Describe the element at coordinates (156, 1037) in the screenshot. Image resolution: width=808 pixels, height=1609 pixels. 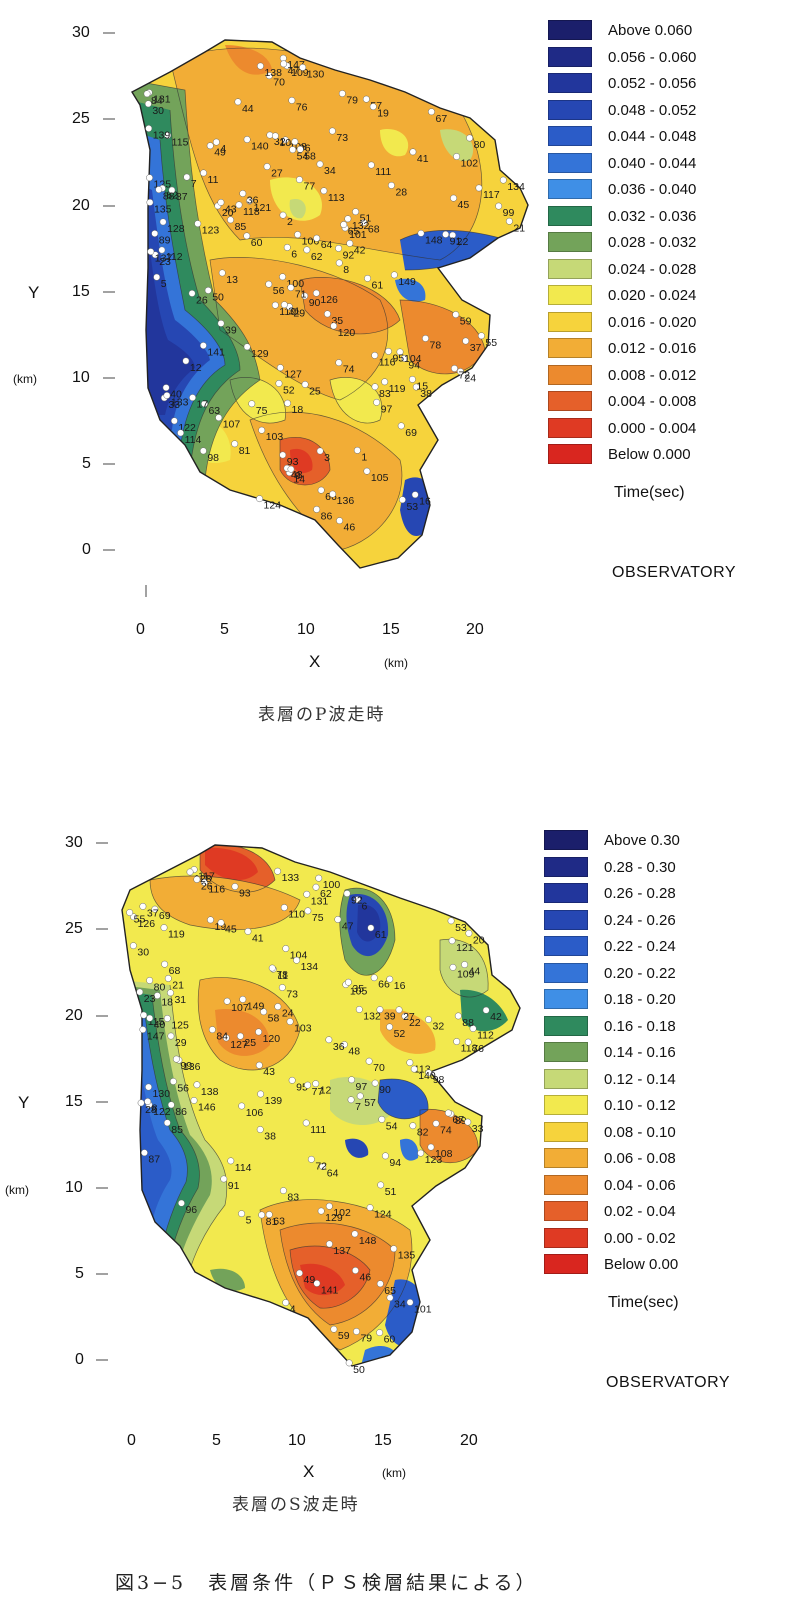
I see `station-label: 147` at that location.